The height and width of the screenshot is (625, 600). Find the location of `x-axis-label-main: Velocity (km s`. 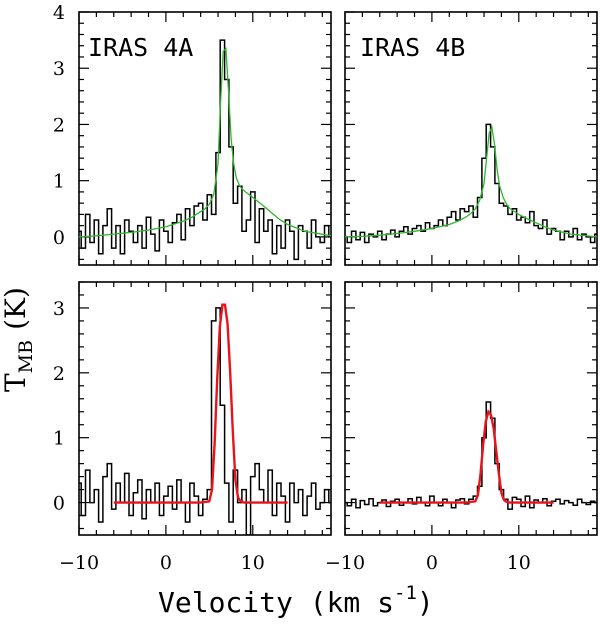

x-axis-label-main: Velocity (km s is located at coordinates (276, 602).